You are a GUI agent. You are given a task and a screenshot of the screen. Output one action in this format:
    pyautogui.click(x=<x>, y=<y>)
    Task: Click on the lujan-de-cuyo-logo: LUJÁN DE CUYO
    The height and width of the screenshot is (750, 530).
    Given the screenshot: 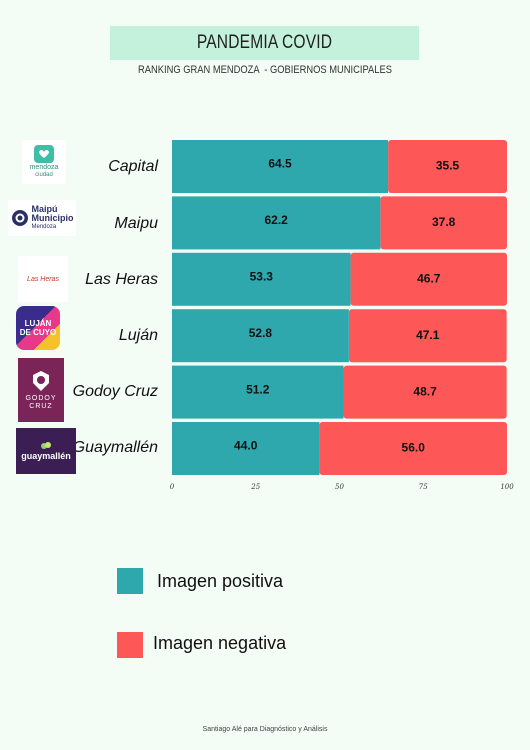 What is the action you would take?
    pyautogui.click(x=38, y=328)
    